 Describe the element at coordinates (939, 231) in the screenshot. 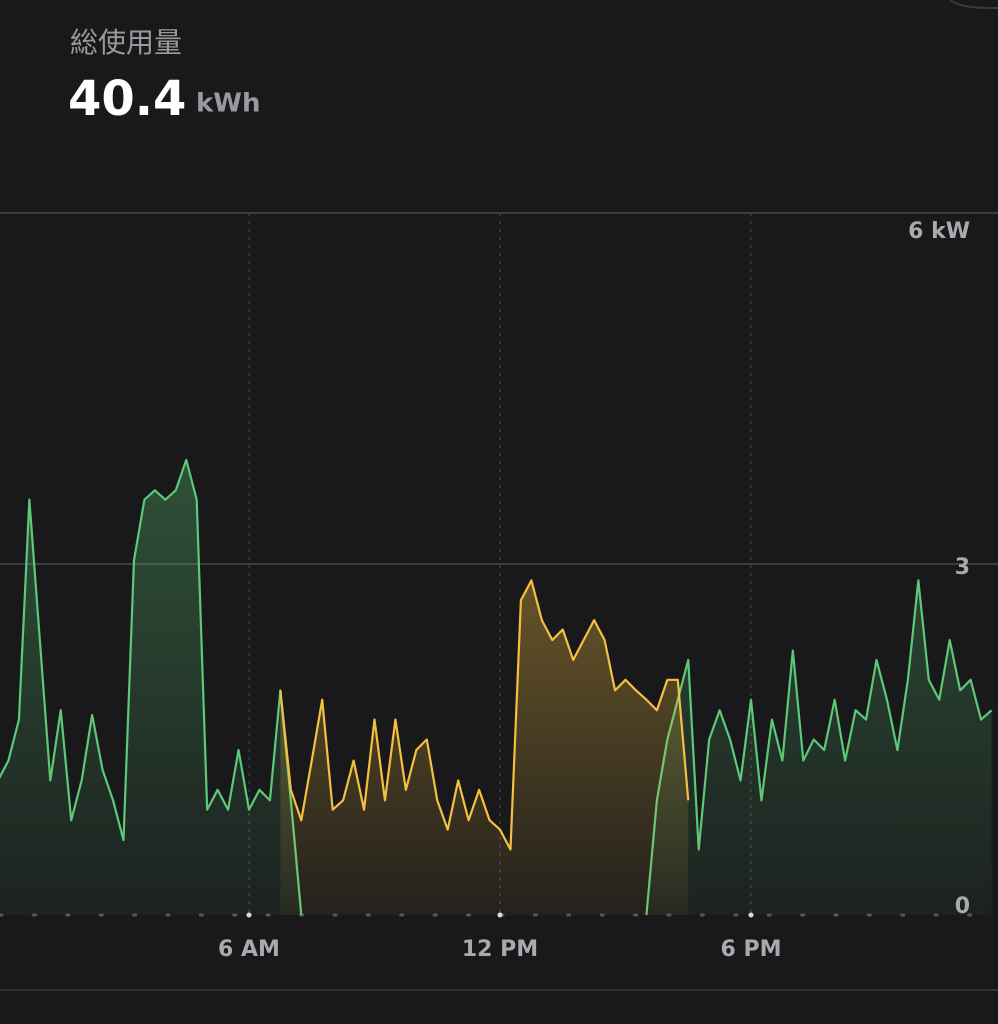

I see `y-tick-label: 6 kW` at that location.